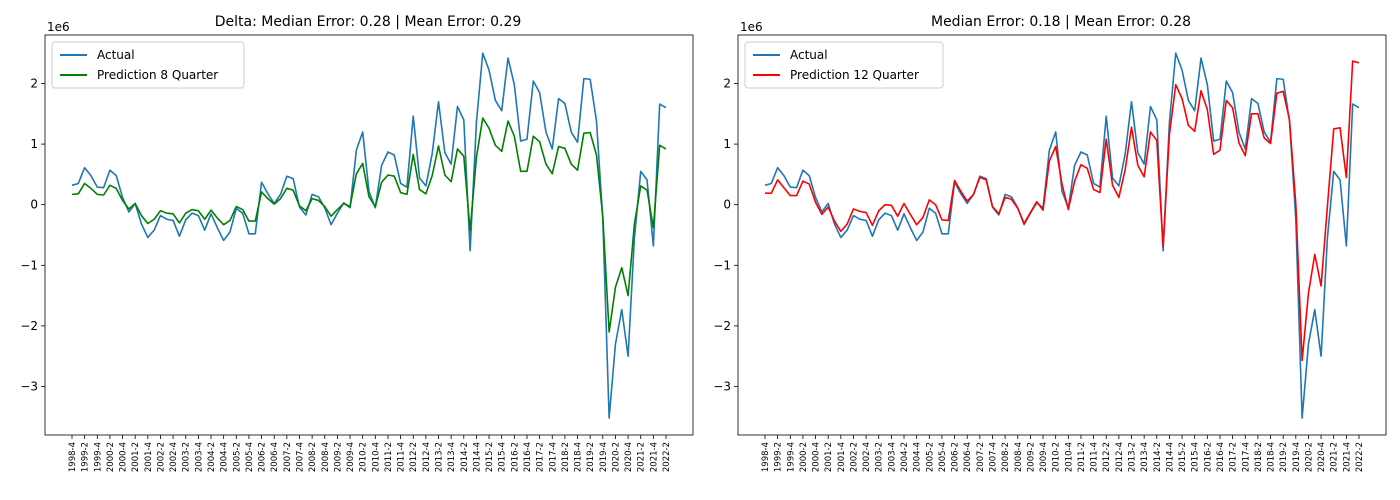 The image size is (1400, 500). Describe the element at coordinates (250, 457) in the screenshot. I see `left-x-tick-label: 2005-4` at that location.